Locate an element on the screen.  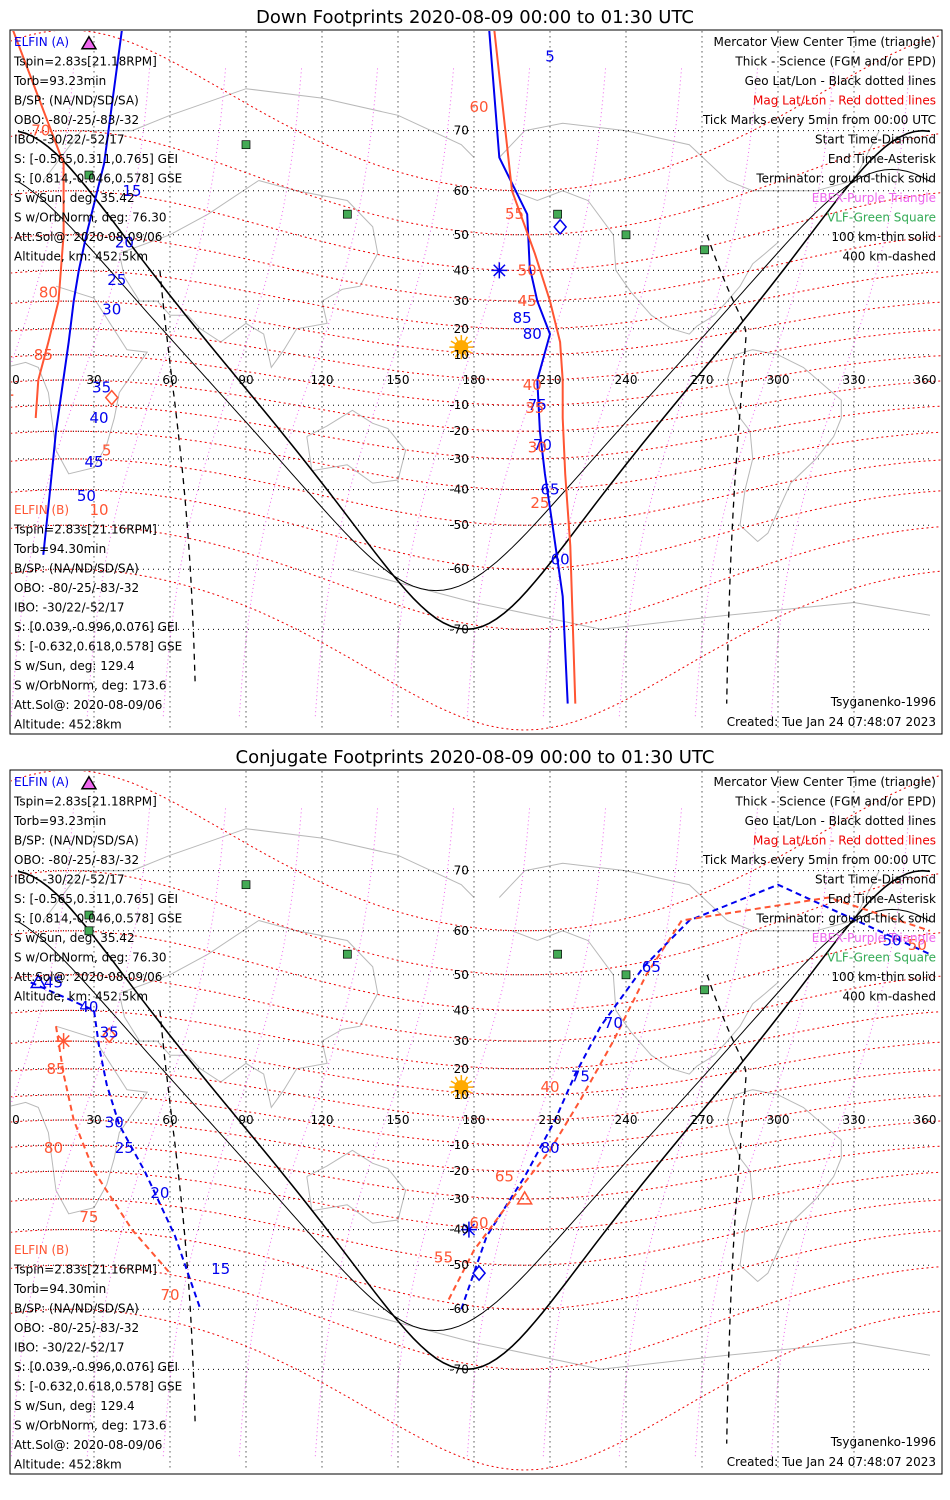
time-label-b: 40 is located at coordinates (549, 1087).